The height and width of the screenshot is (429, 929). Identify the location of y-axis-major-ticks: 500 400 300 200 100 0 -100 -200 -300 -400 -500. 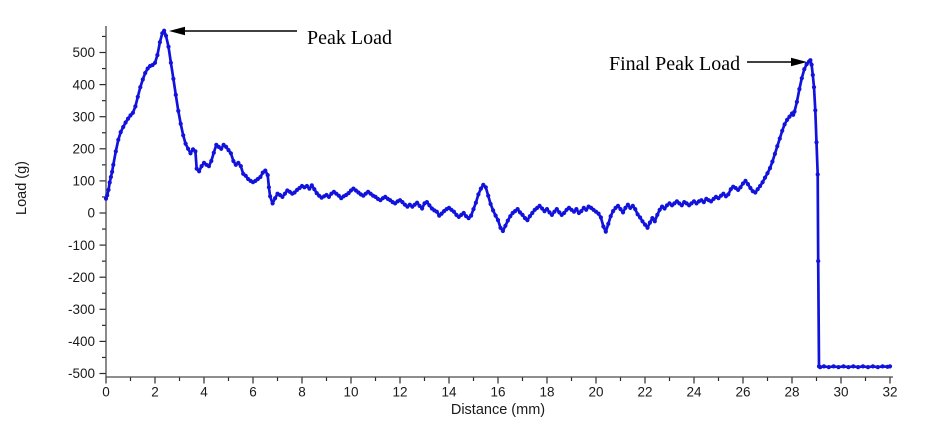
(87, 213).